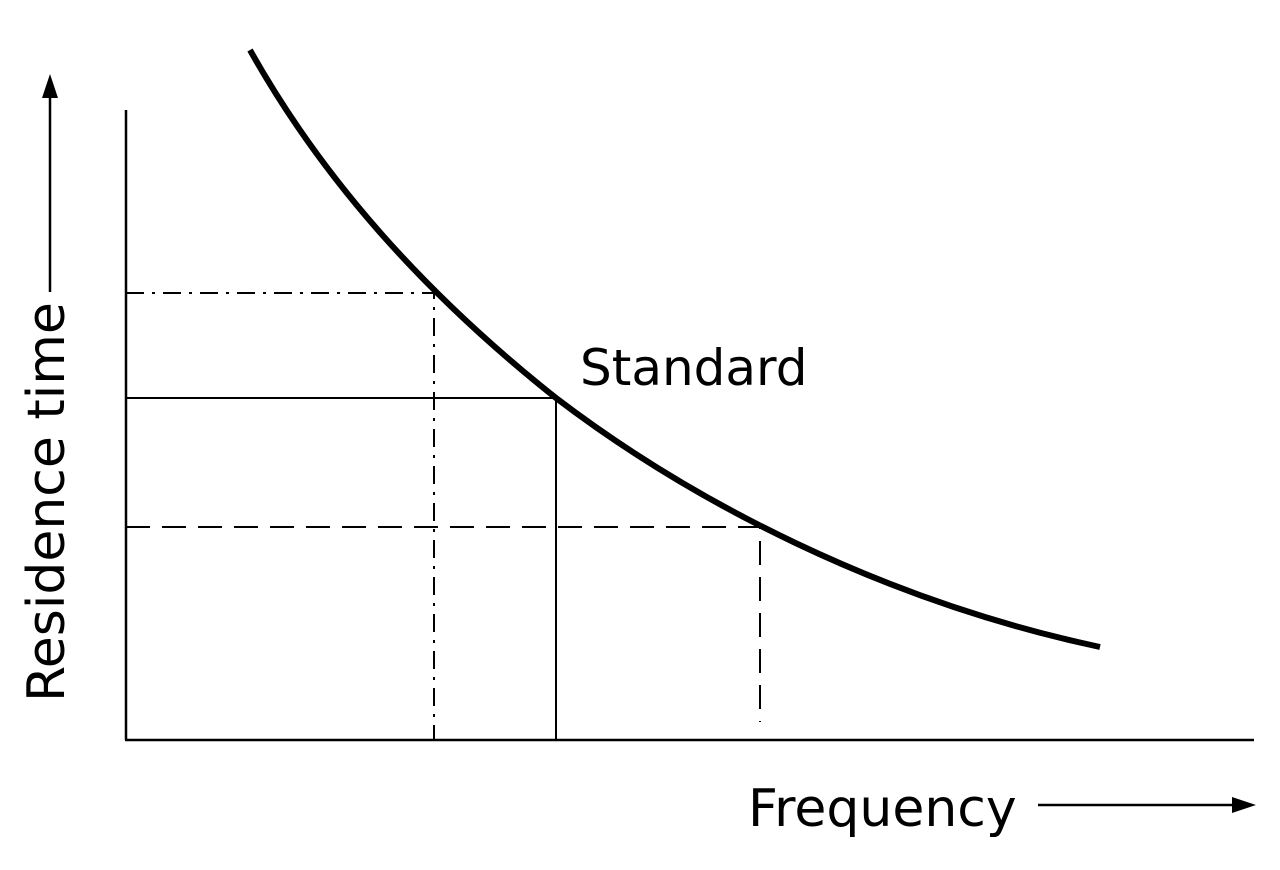 The height and width of the screenshot is (870, 1280). What do you see at coordinates (693, 368) in the screenshot?
I see `curve-label: Standard` at bounding box center [693, 368].